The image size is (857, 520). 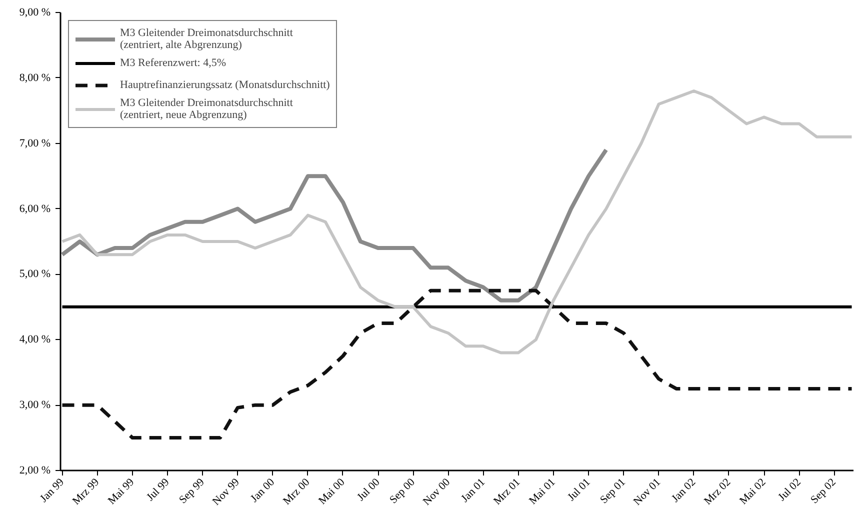 What do you see at coordinates (473, 490) in the screenshot?
I see `x-tick-label: Jan 01` at bounding box center [473, 490].